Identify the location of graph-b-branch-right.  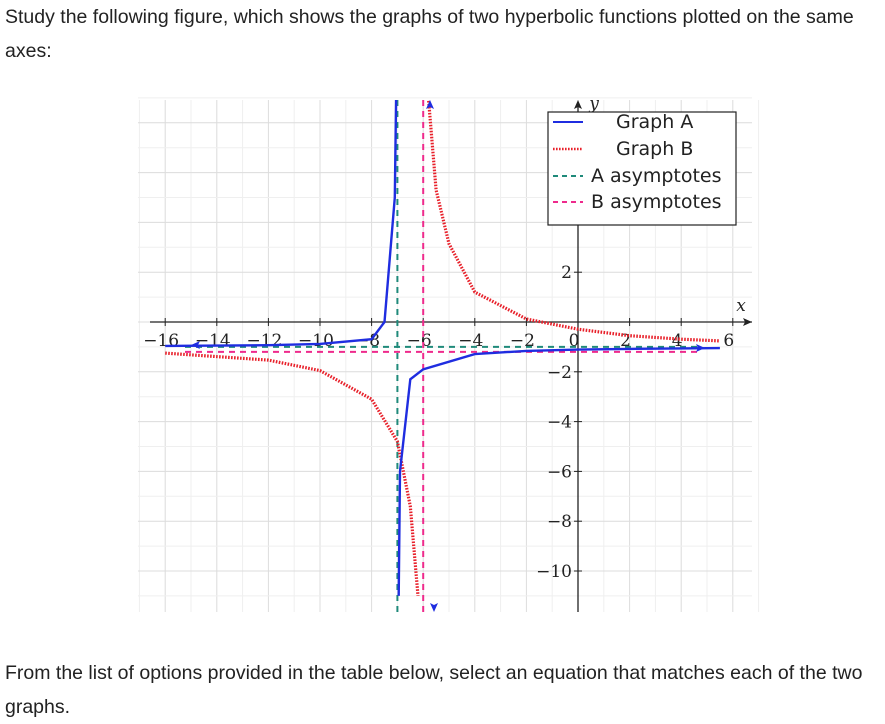
(573, 221).